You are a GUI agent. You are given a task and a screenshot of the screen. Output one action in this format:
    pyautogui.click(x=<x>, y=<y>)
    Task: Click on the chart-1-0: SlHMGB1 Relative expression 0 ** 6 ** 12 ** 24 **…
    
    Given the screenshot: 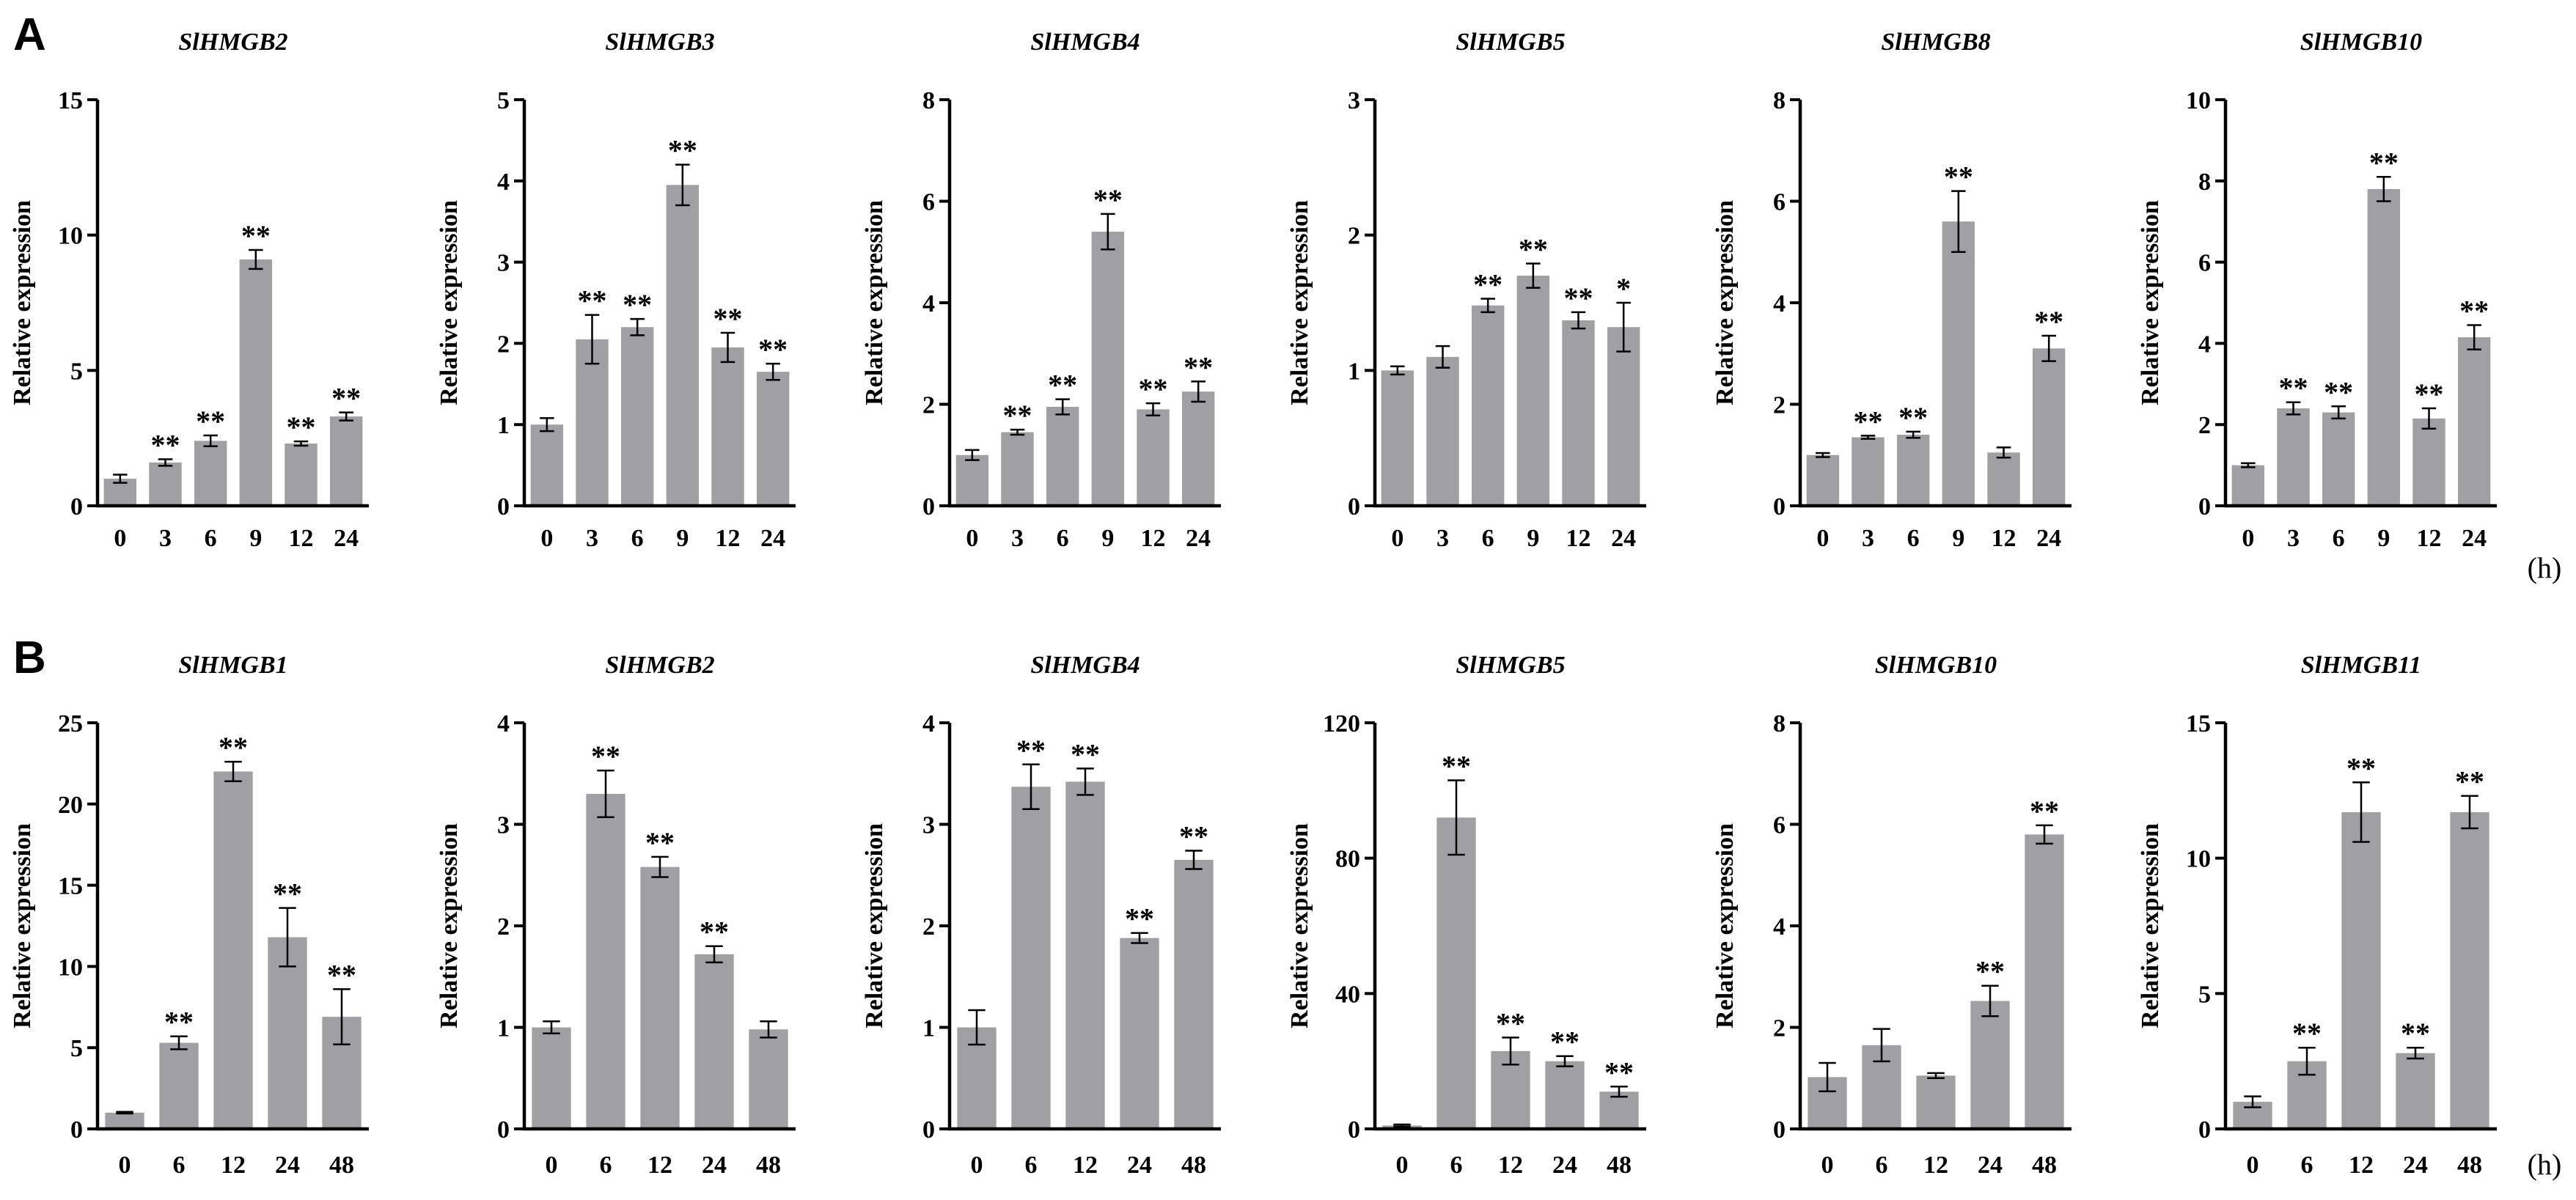 What is the action you would take?
    pyautogui.click(x=189, y=916)
    